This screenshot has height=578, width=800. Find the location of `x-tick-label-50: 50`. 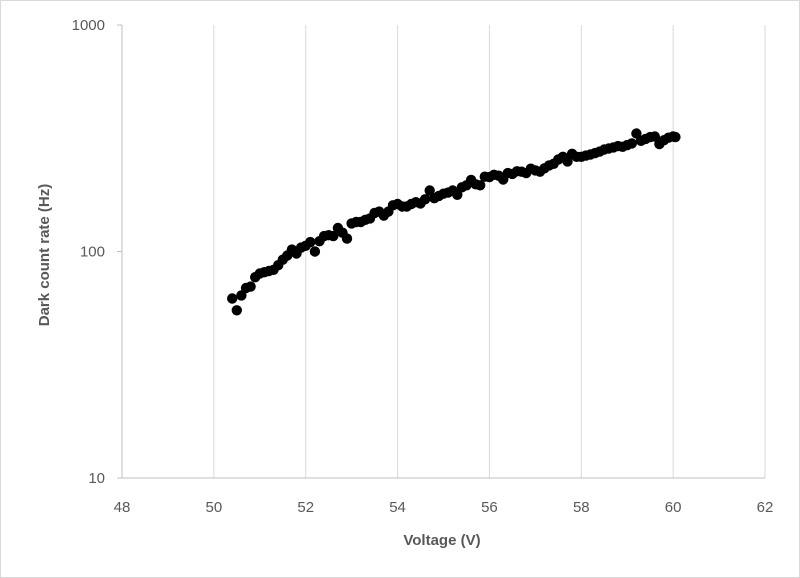

x-tick-label-50: 50 is located at coordinates (214, 507).